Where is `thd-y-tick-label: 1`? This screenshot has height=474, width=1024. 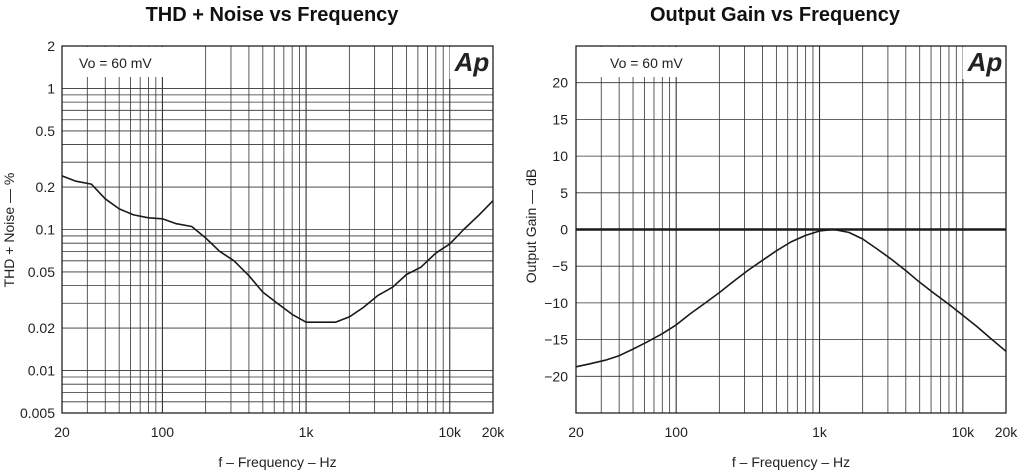 thd-y-tick-label: 1 is located at coordinates (51, 88).